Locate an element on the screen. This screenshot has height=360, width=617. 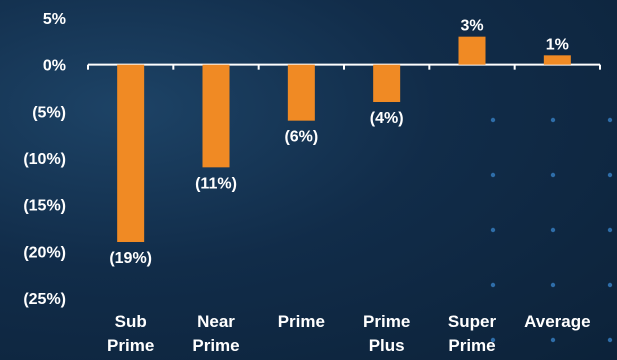
y-tick-label: (15%) is located at coordinates (44, 206).